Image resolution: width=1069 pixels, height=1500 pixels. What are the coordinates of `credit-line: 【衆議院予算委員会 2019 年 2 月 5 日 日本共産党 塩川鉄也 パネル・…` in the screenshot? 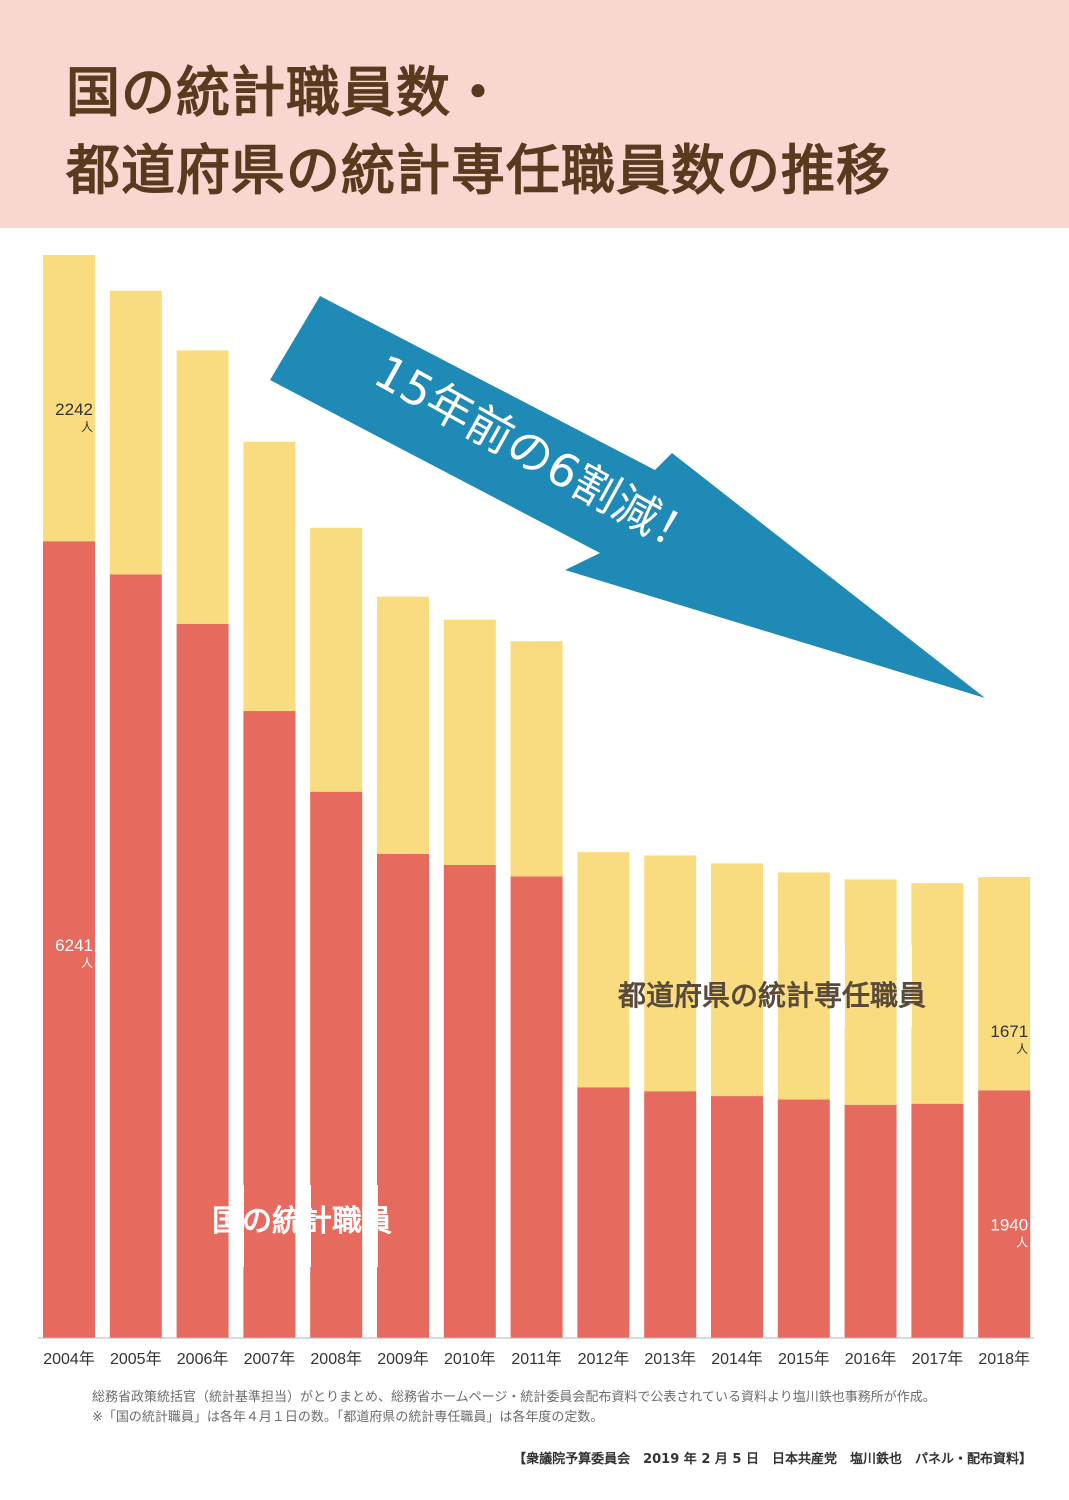 It's located at (772, 1459).